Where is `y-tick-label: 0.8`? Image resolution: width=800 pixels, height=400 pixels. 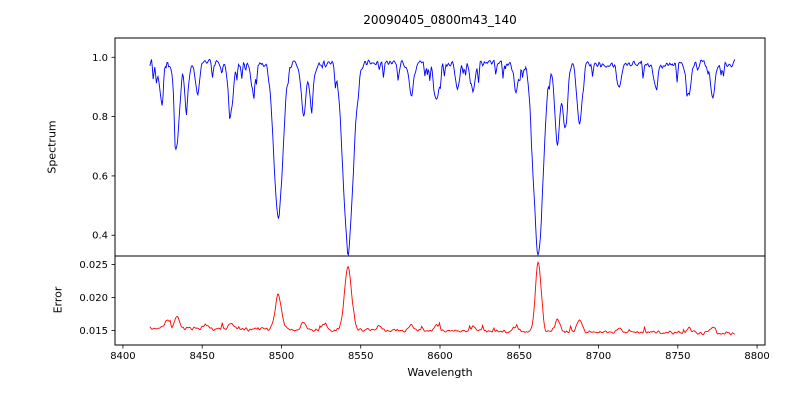 y-tick-label: 0.8 is located at coordinates (100, 117).